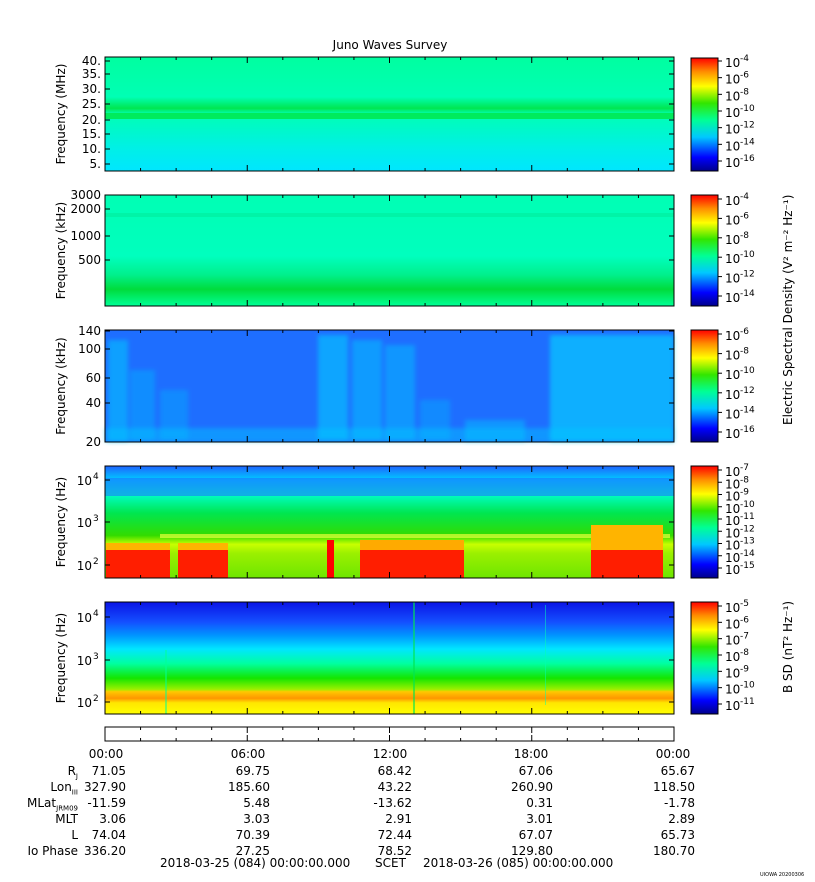 The width and height of the screenshot is (815, 882). I want to click on ephemeris-value: 3.06, so click(112, 819).